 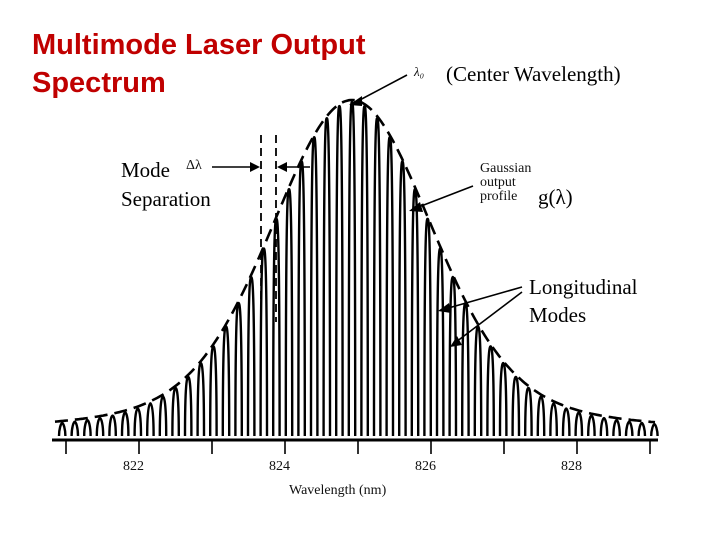 I want to click on slide-title-line2: Spectrum, so click(x=99, y=83).